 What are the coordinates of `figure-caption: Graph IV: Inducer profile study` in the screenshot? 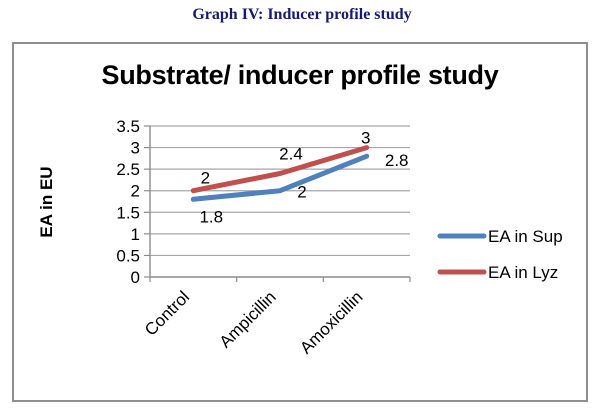 It's located at (302, 14).